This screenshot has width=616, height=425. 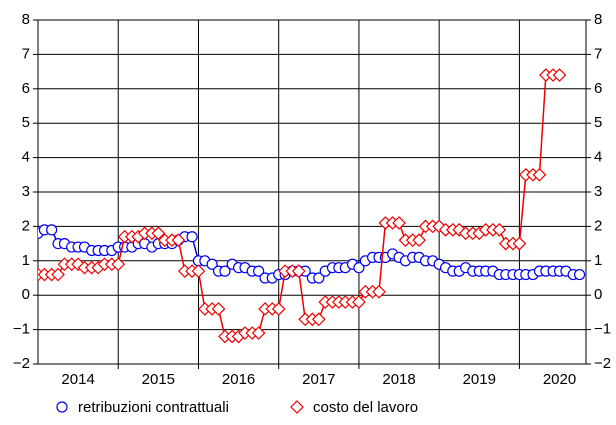 I want to click on y2-tick-label: −1, so click(x=602, y=329).